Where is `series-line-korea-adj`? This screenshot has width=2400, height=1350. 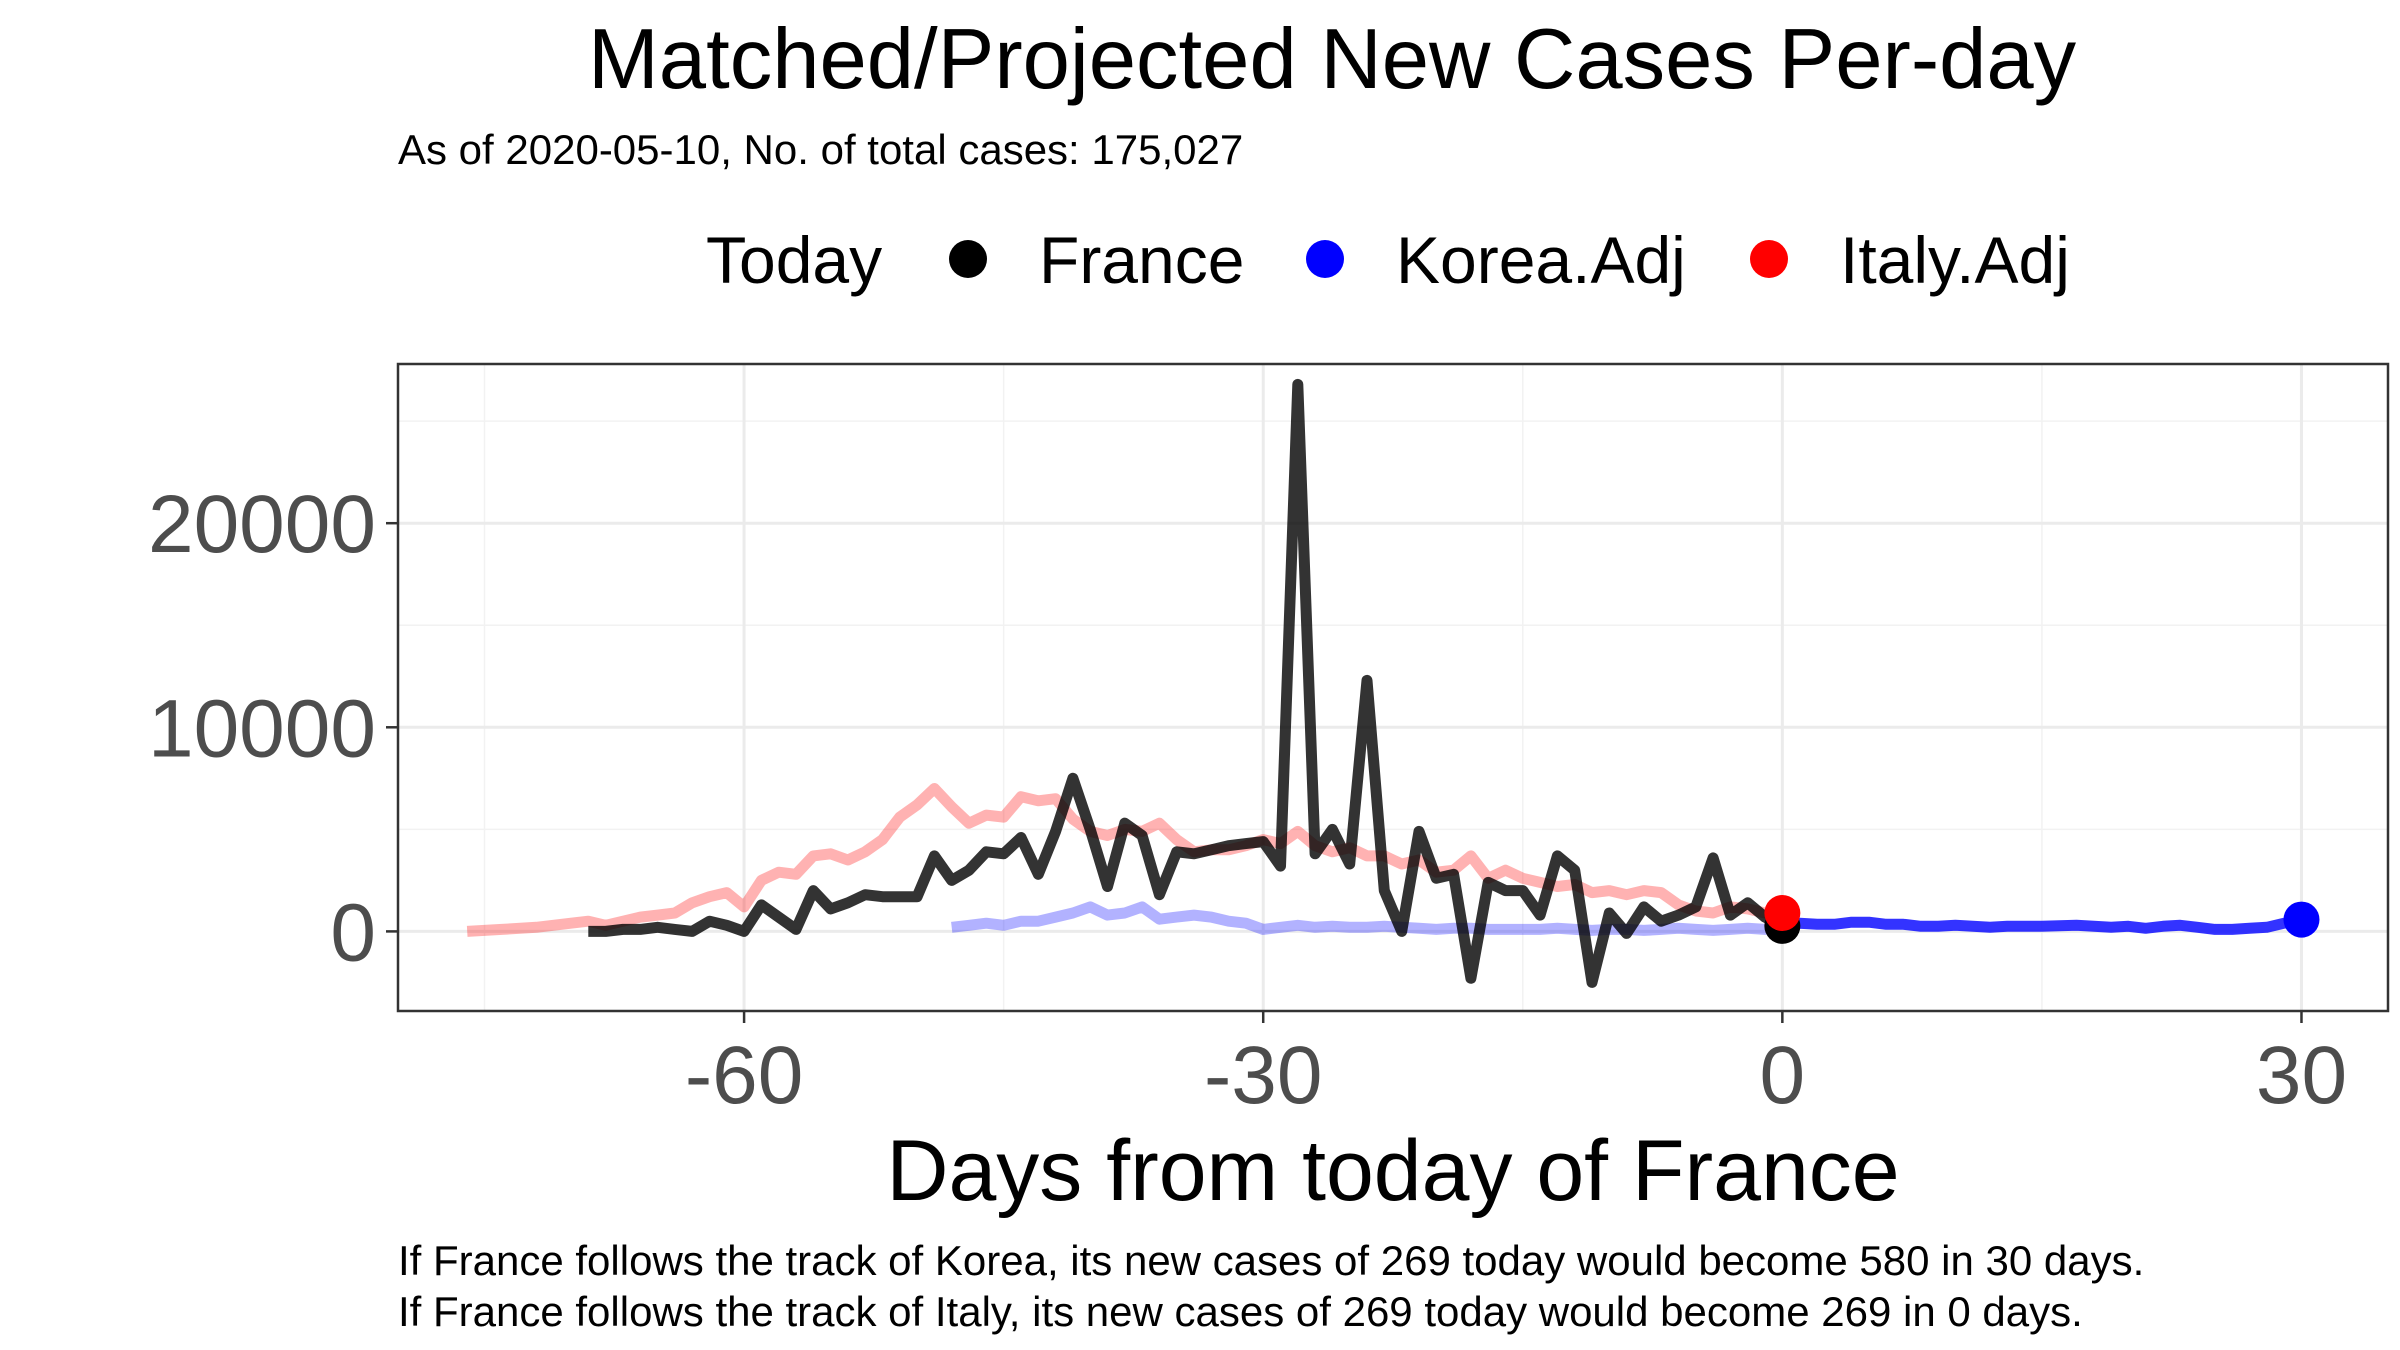
series-line-korea-adj is located at coordinates (1367, 918).